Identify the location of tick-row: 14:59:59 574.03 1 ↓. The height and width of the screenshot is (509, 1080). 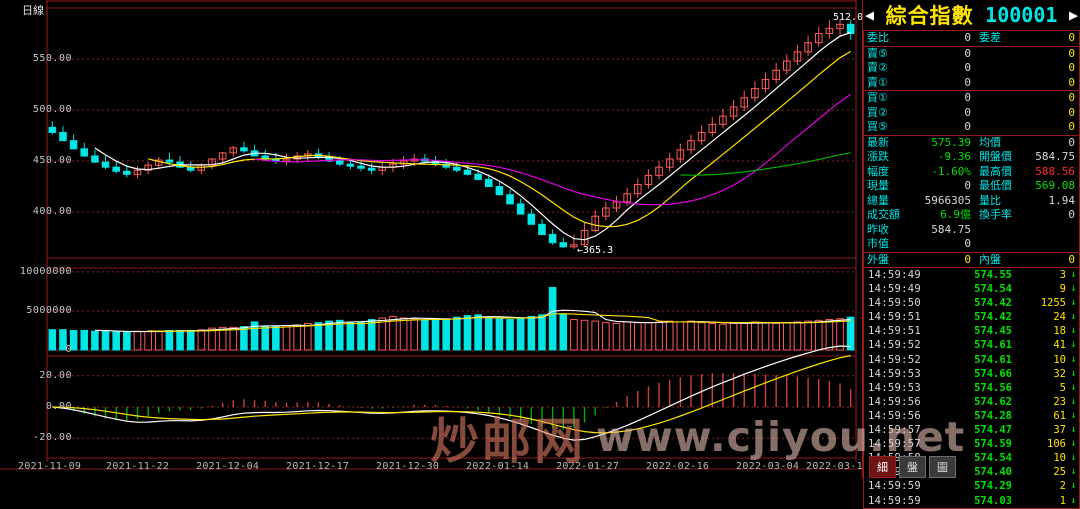
(971, 501).